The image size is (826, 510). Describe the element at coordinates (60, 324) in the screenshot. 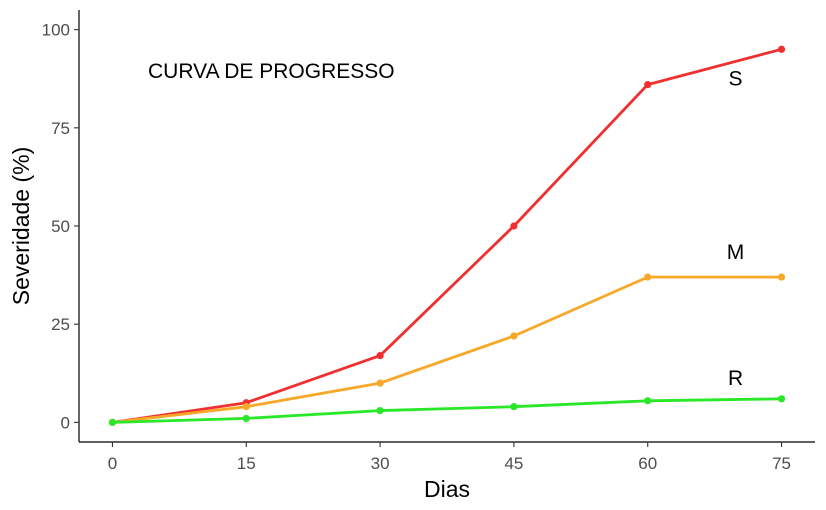

I see `y-tick-label: 25` at that location.